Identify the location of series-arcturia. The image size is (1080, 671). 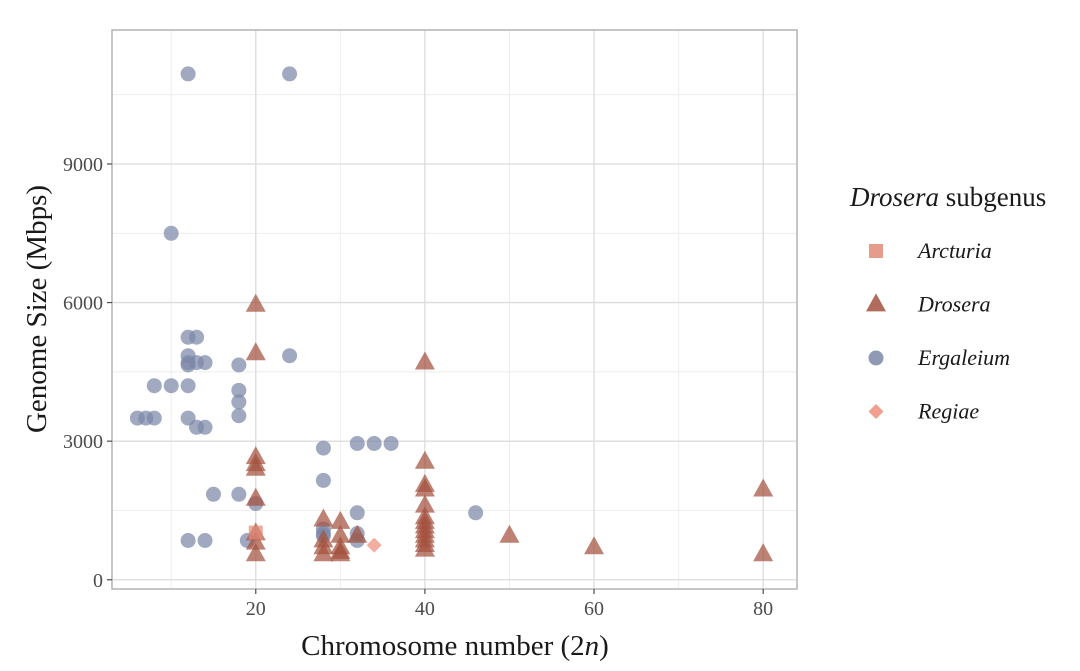
(255, 532).